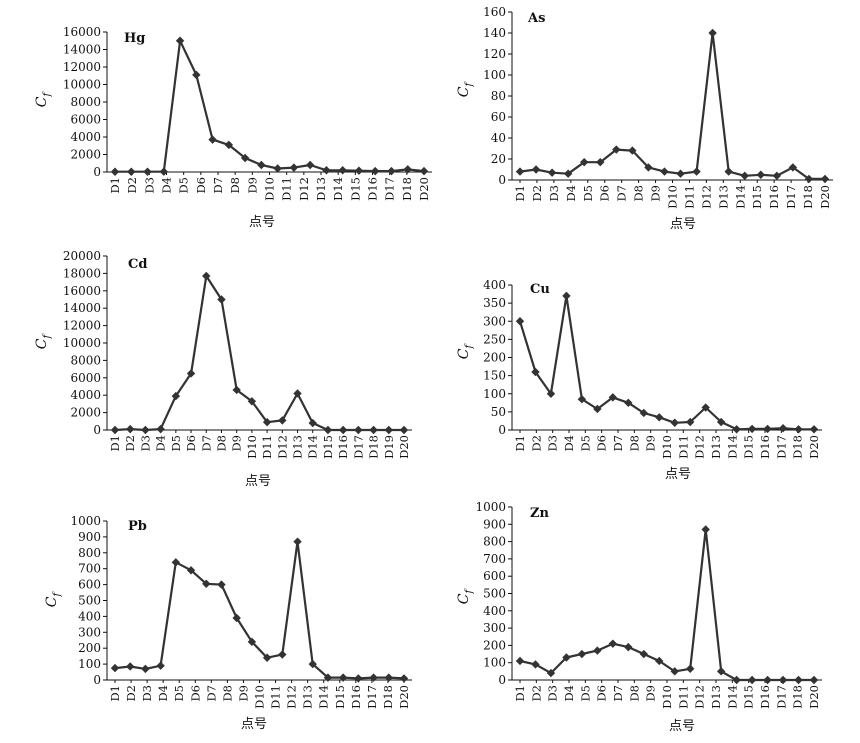 This screenshot has height=743, width=860. I want to click on y-tick-label: 800, so click(89, 553).